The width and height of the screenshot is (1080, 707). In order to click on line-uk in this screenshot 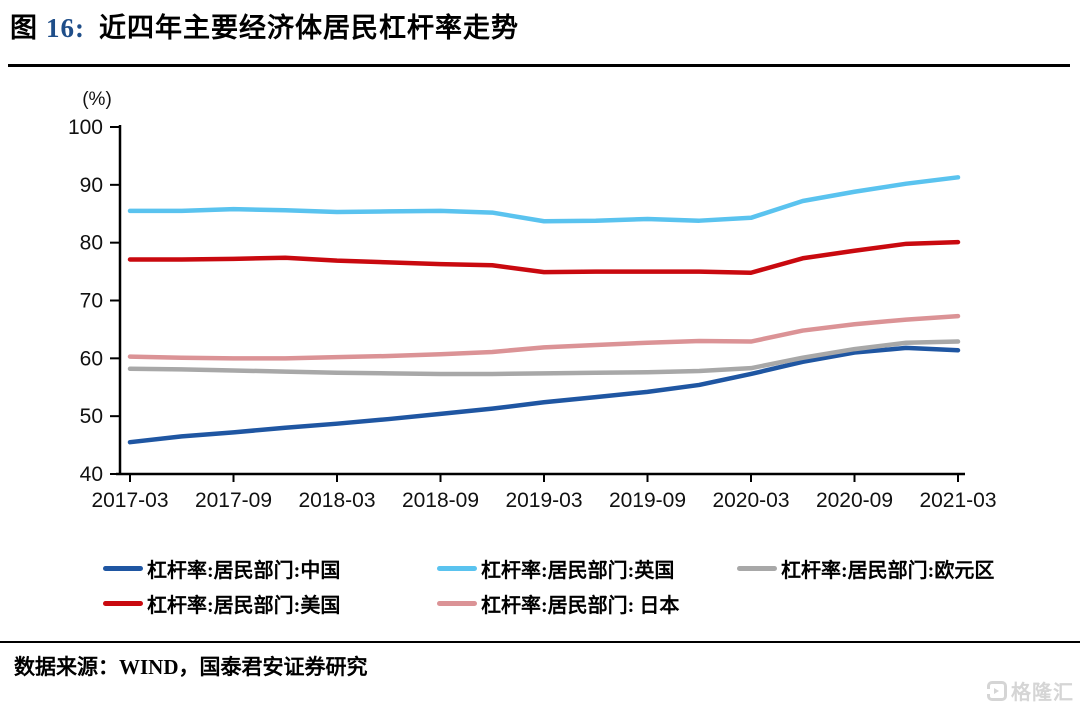, I will do `click(544, 199)`.